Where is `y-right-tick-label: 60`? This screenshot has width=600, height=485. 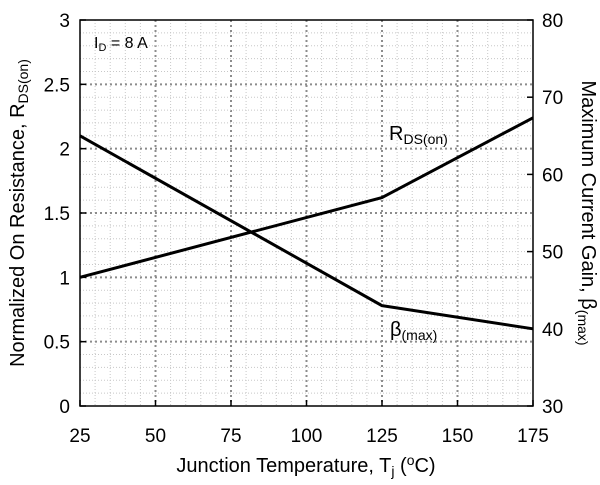
y-right-tick-label: 60 is located at coordinates (552, 175).